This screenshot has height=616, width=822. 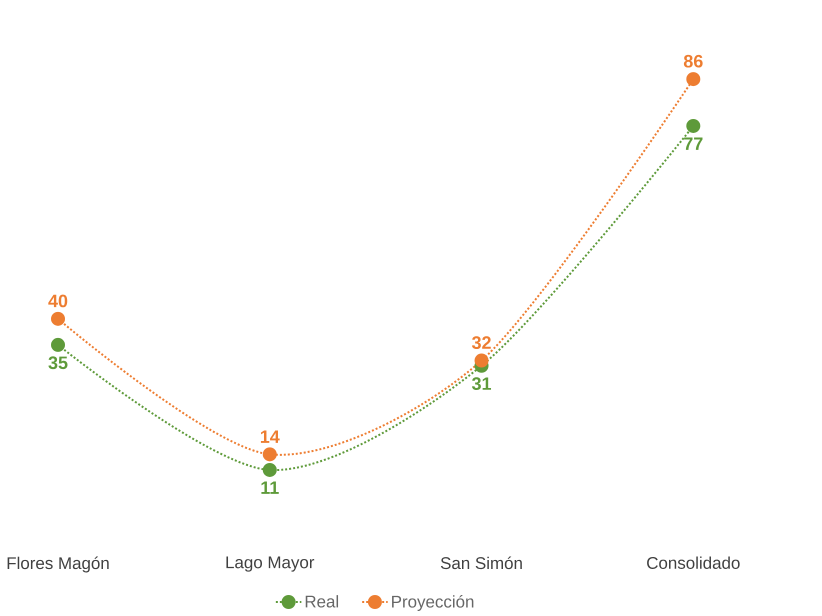 What do you see at coordinates (481, 343) in the screenshot?
I see `data-label: 32` at bounding box center [481, 343].